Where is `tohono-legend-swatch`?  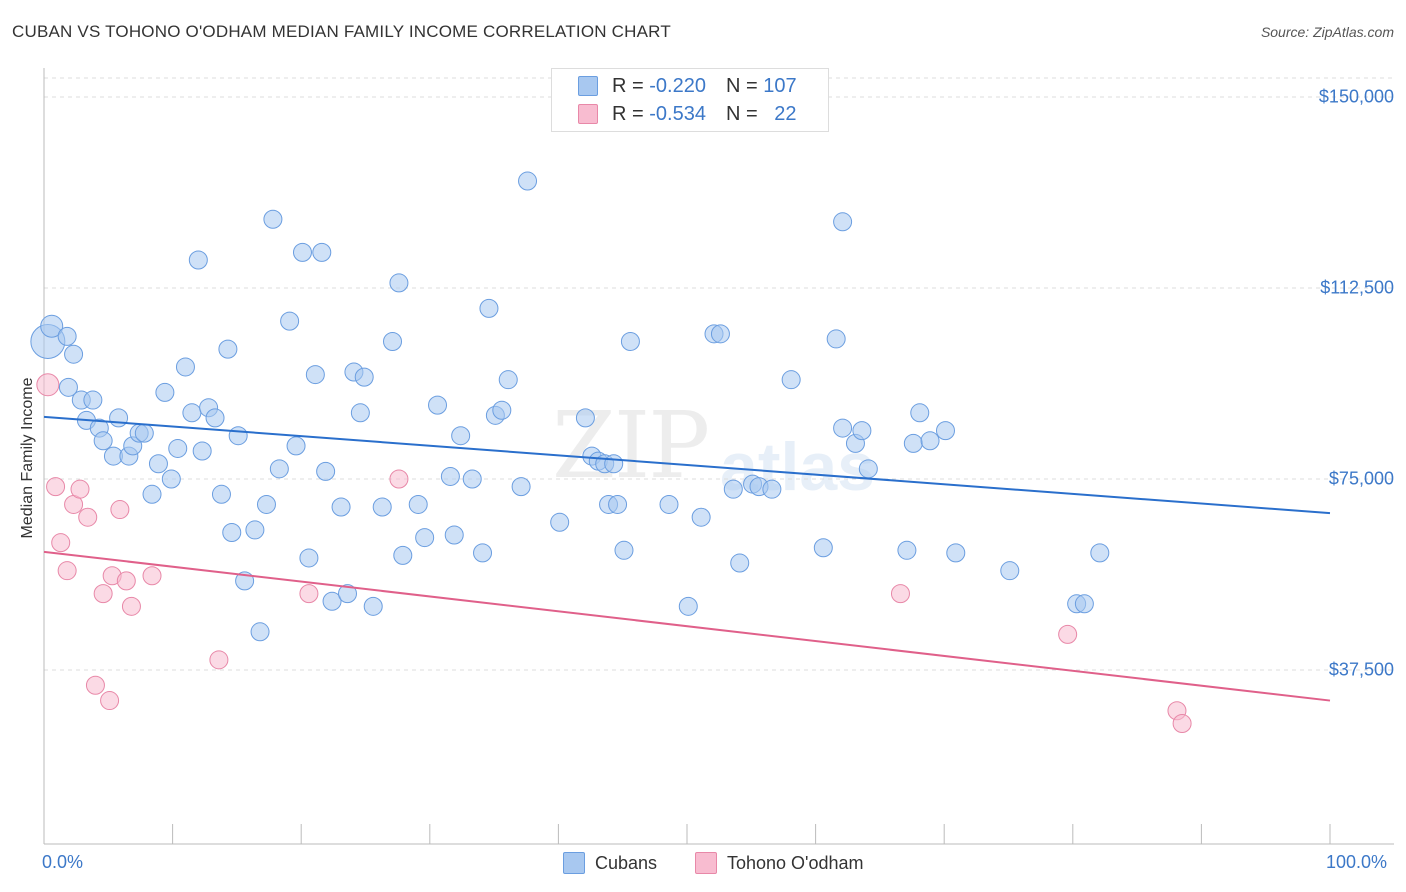 tohono-legend-swatch is located at coordinates (706, 863).